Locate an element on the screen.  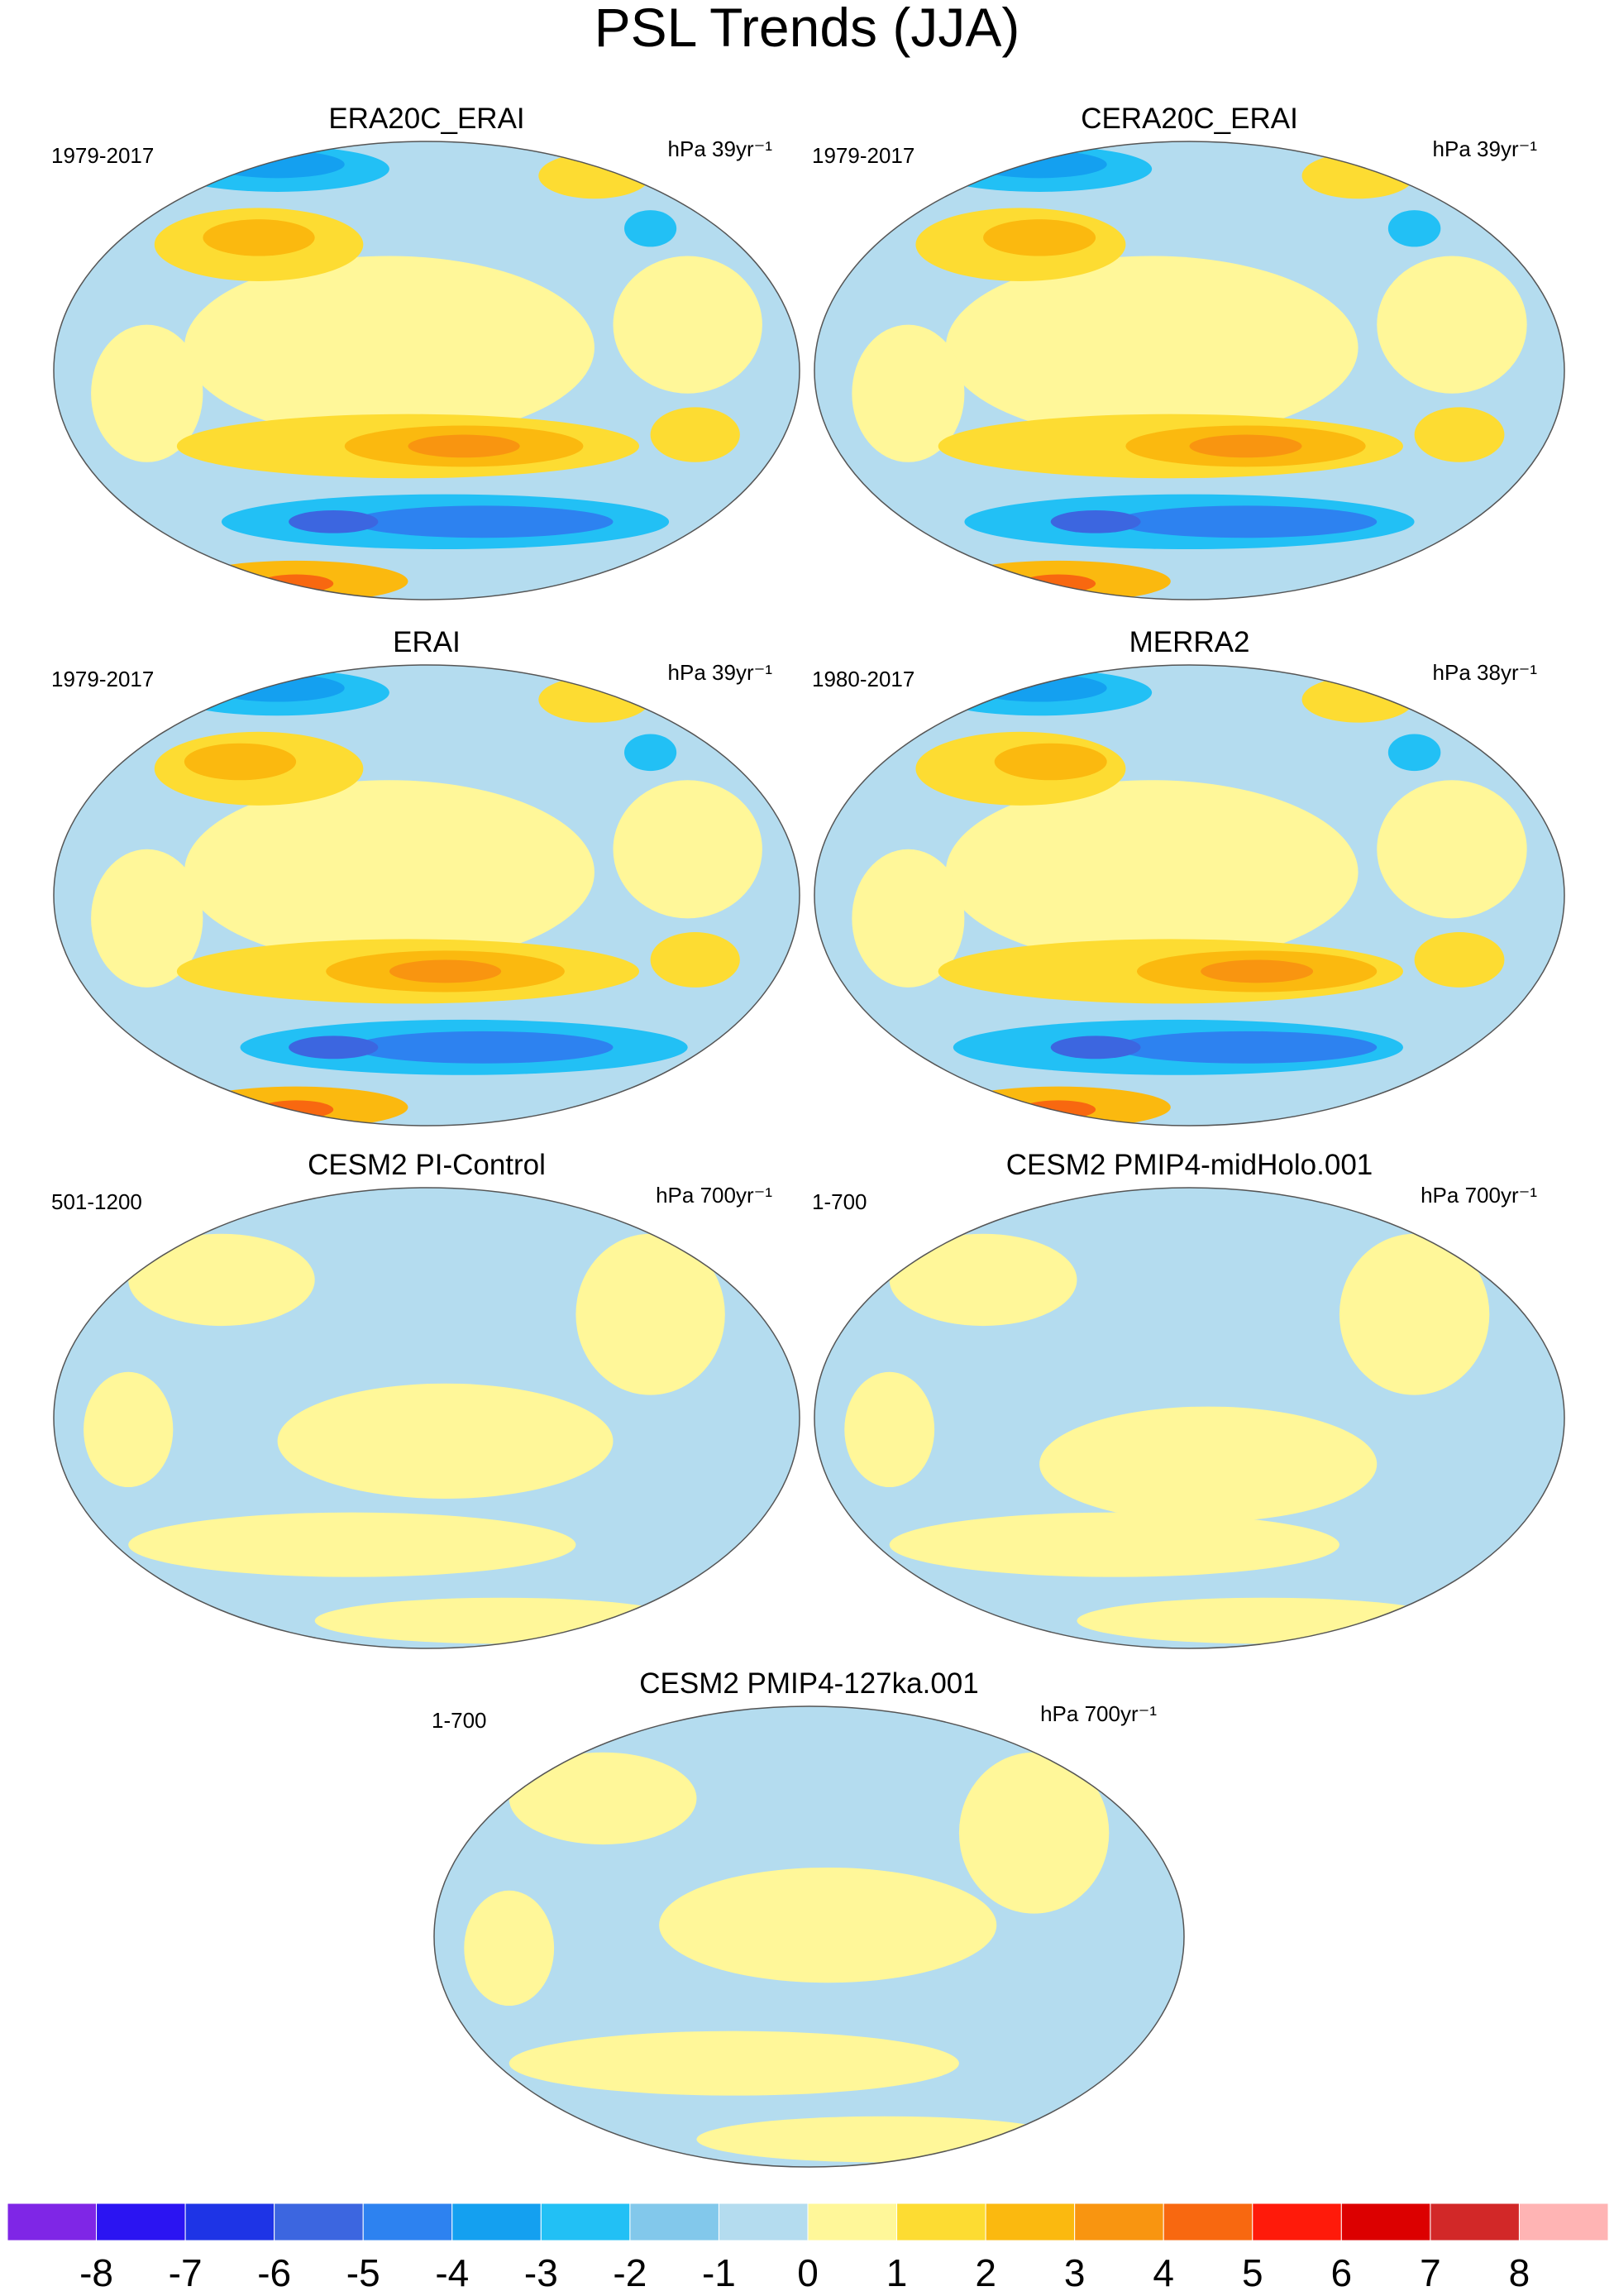
panel-title: ERA20C_ERAI is located at coordinates (426, 119).